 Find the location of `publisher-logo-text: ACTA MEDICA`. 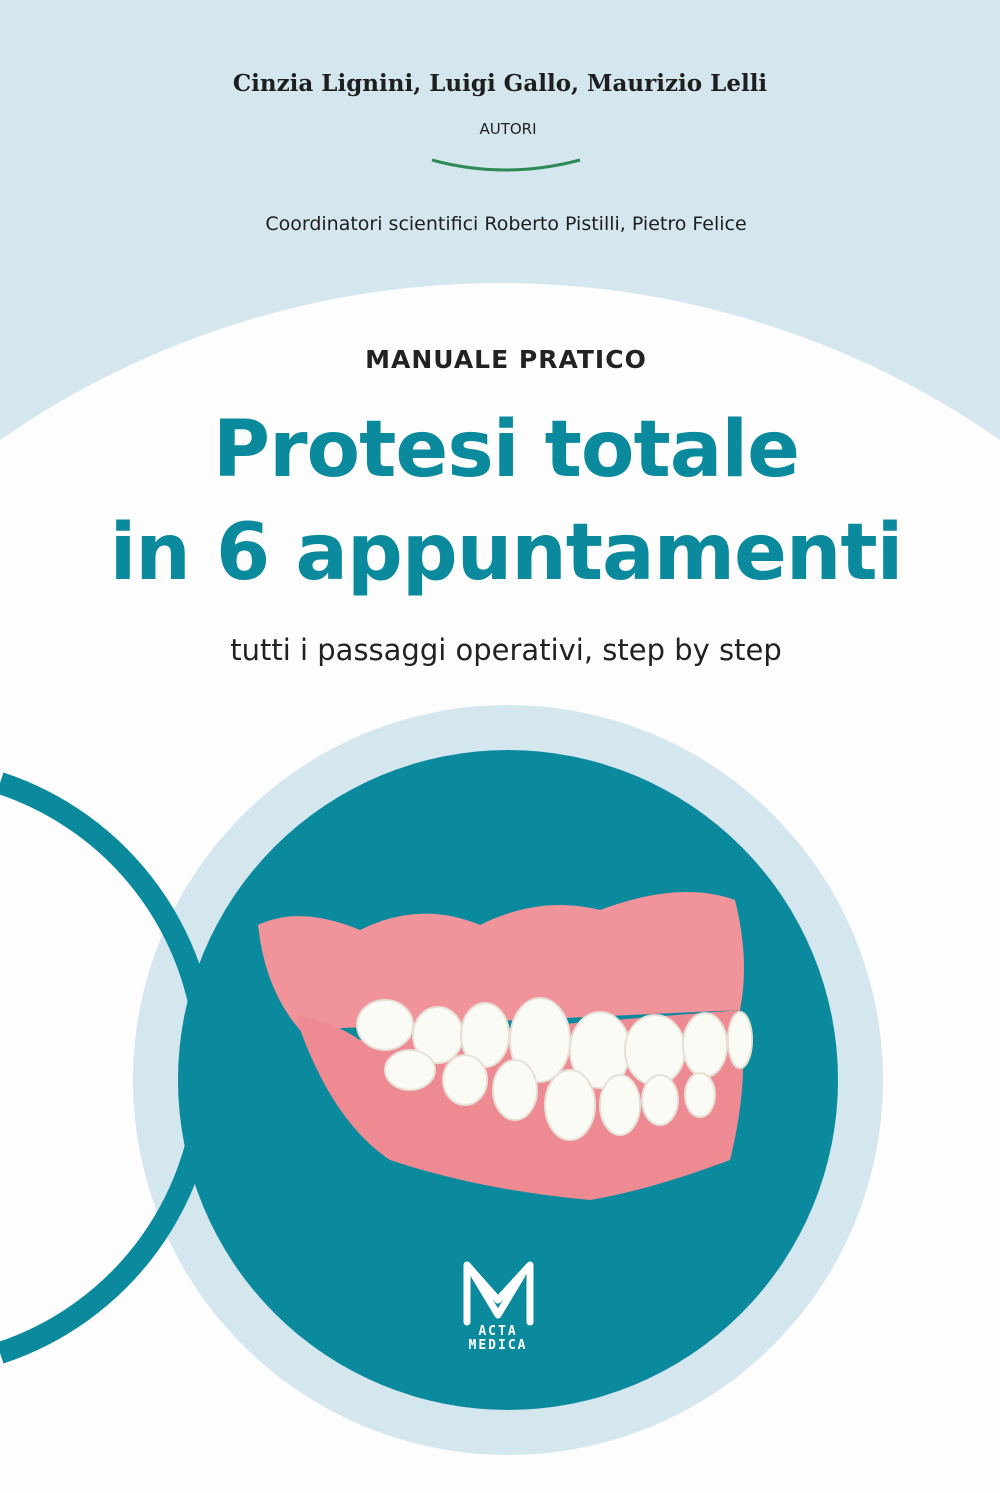

publisher-logo-text: ACTA MEDICA is located at coordinates (498, 1339).